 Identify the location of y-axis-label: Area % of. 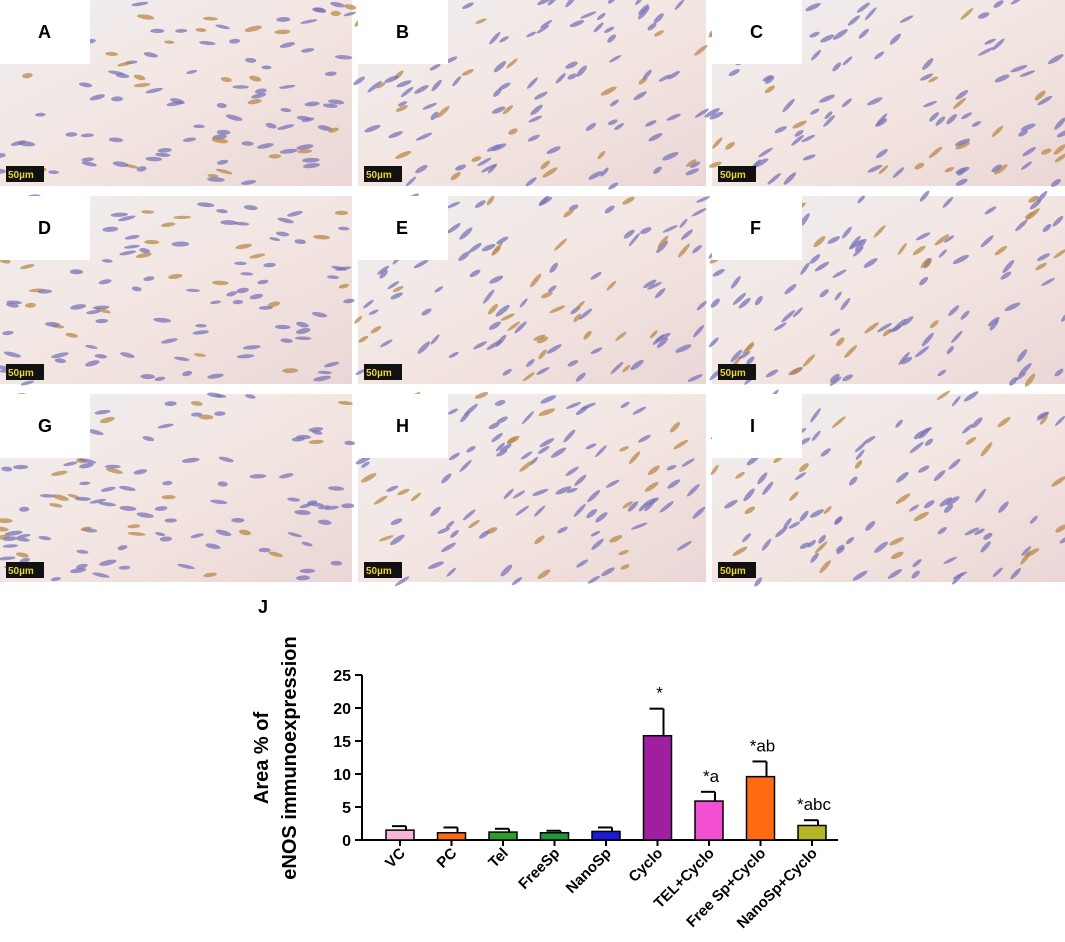
(262, 758).